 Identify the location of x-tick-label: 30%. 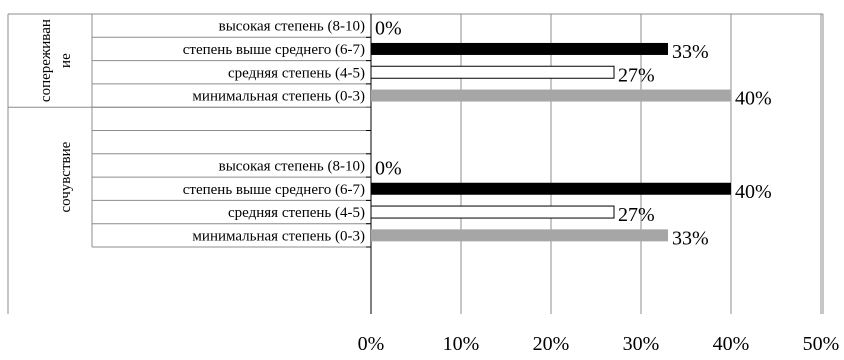
(641, 344).